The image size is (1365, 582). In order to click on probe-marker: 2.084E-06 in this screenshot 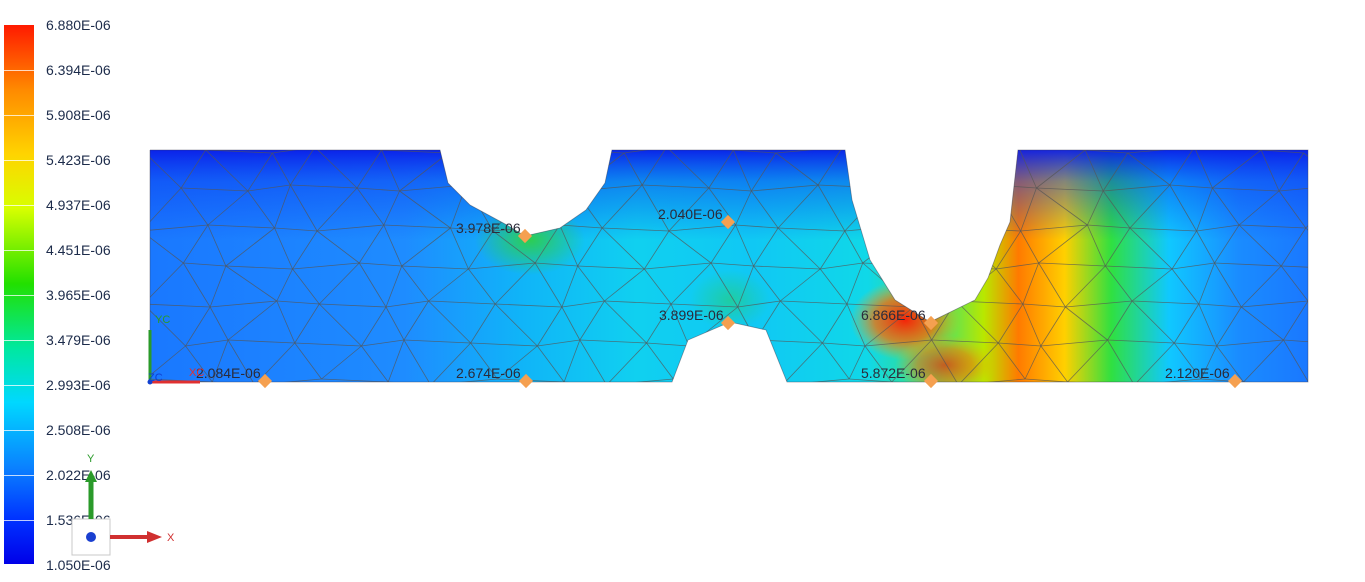, I will do `click(234, 377)`.